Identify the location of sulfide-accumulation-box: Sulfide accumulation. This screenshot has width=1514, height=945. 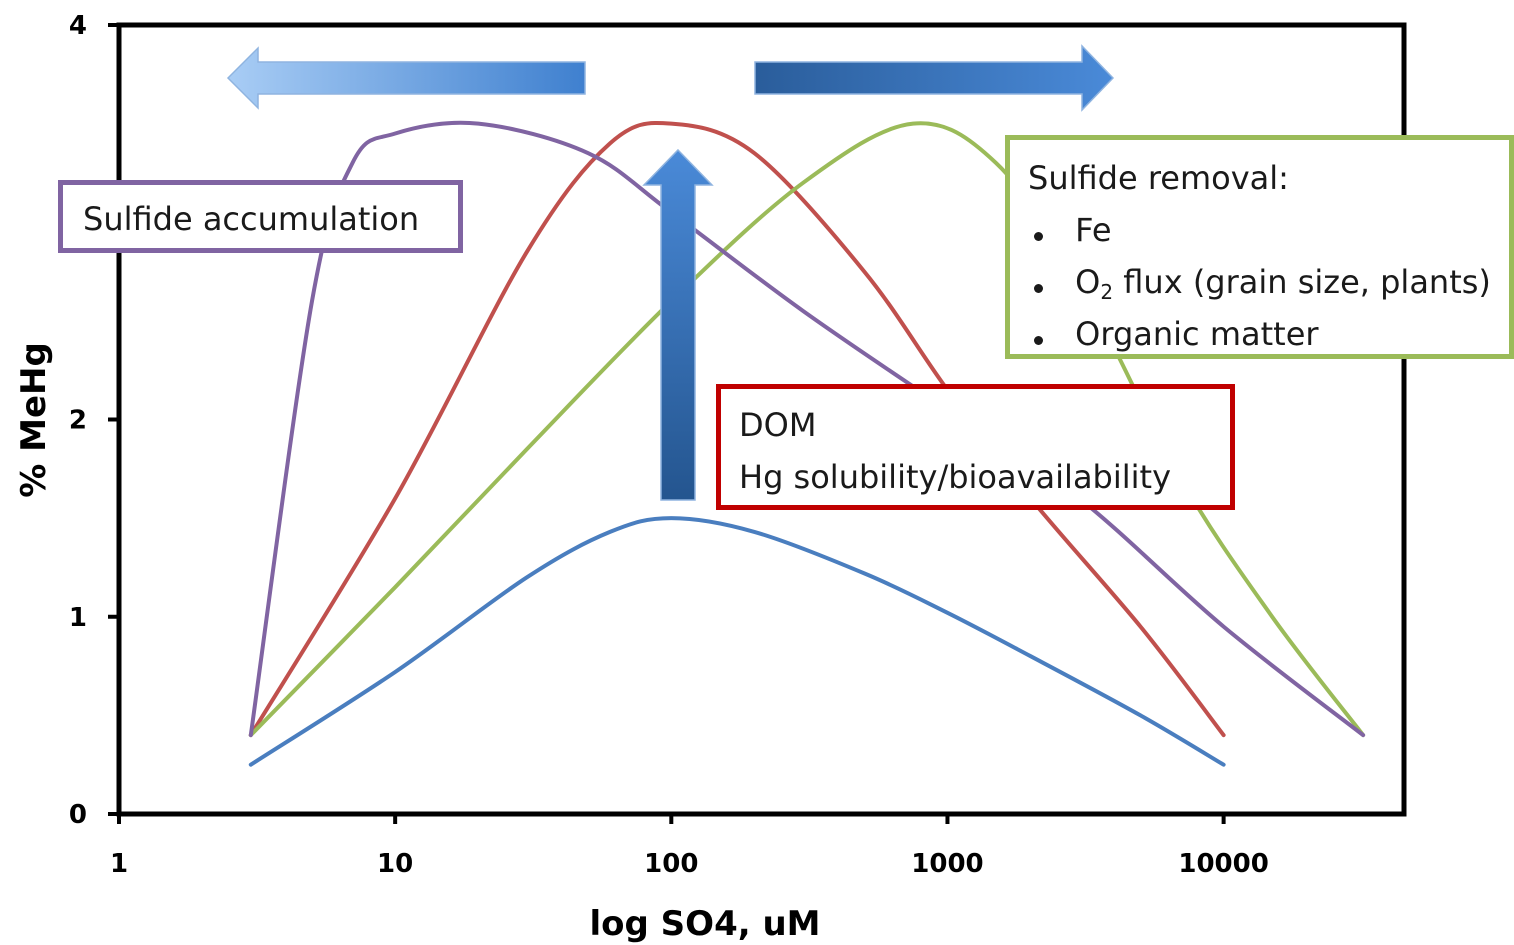
(260, 216).